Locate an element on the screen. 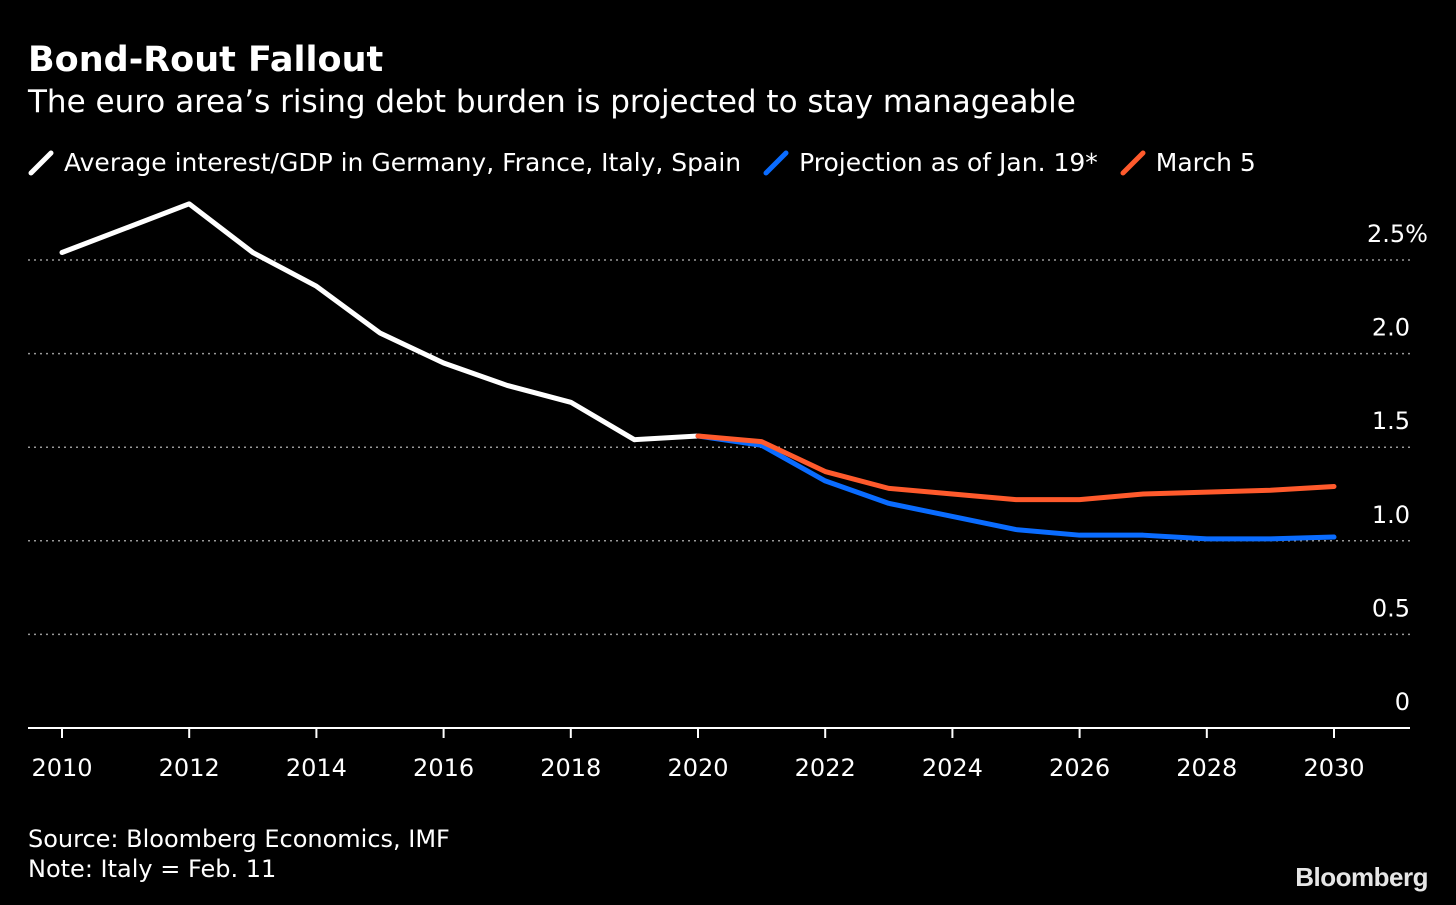 Image resolution: width=1456 pixels, height=905 pixels. y-tick-label: 2.0 is located at coordinates (1391, 328).